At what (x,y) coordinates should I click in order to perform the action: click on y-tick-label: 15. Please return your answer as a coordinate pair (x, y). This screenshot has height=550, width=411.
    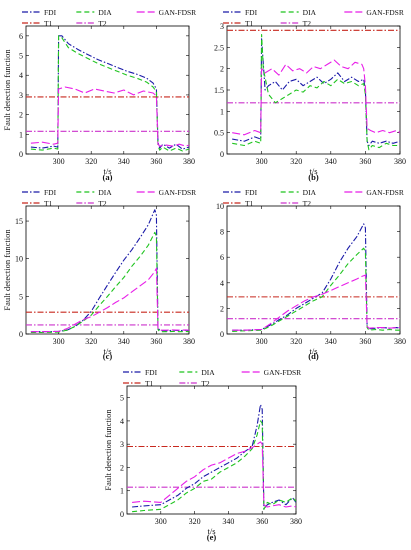
    Looking at the image, I should click on (19, 221).